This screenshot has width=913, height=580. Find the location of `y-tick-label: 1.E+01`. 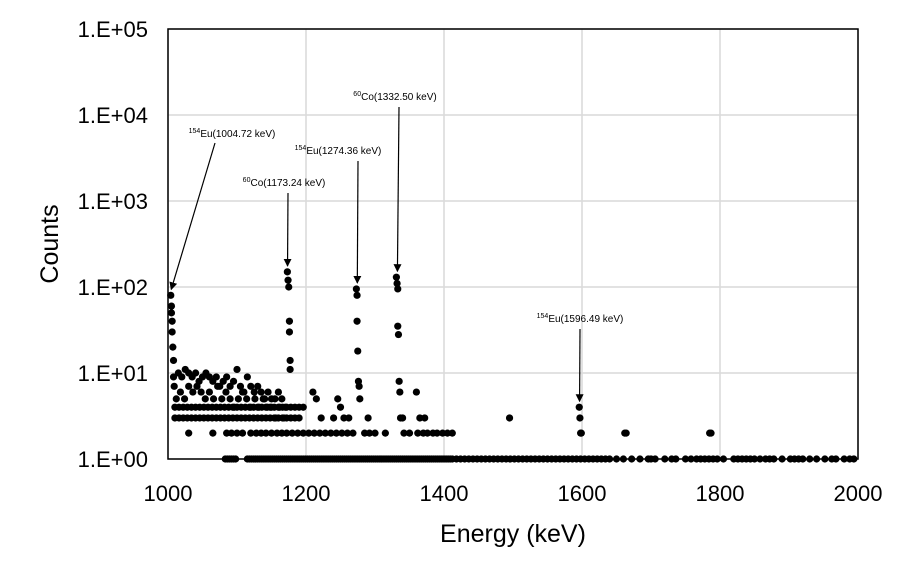

y-tick-label: 1.E+01 is located at coordinates (113, 373).